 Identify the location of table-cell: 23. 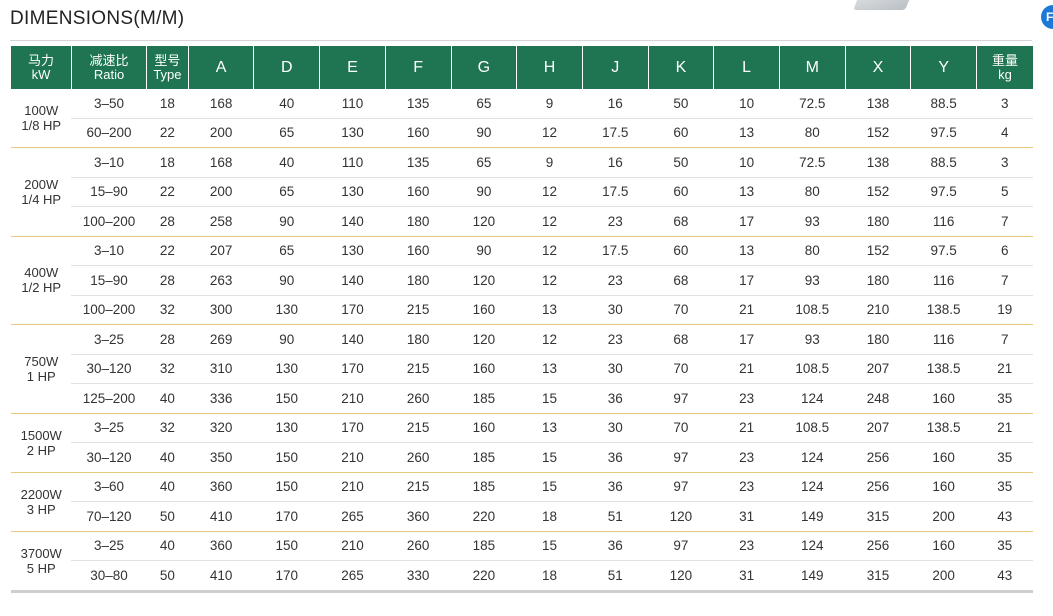
(746, 487).